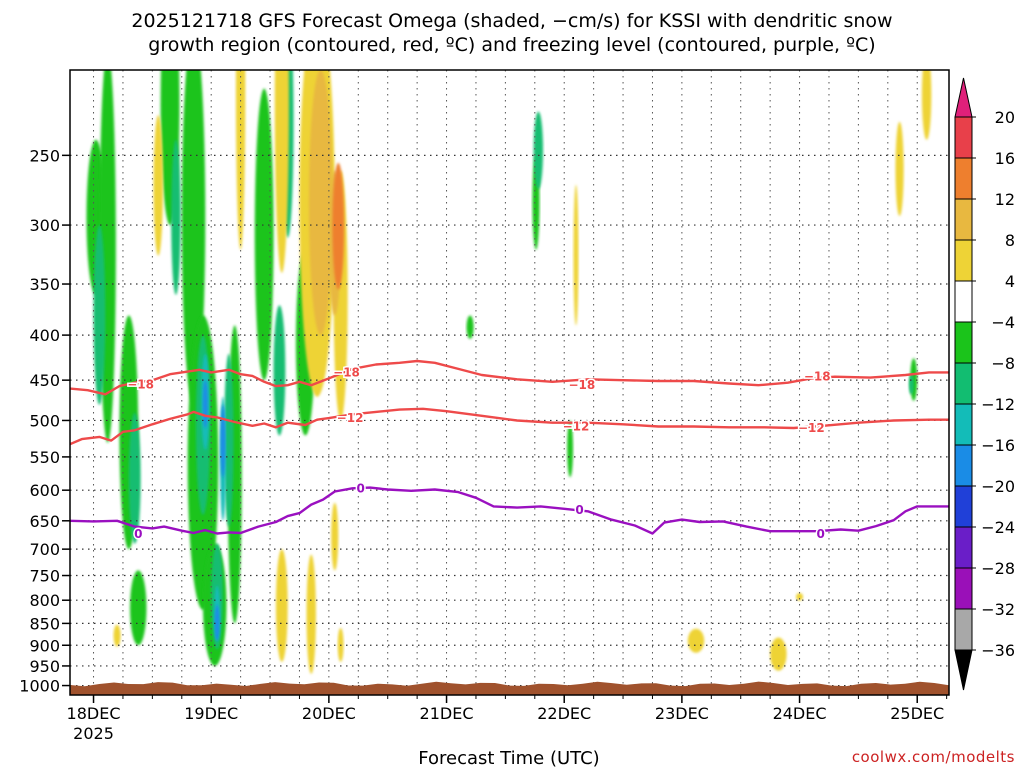  I want to click on y-tick-label: 700, so click(44, 549).